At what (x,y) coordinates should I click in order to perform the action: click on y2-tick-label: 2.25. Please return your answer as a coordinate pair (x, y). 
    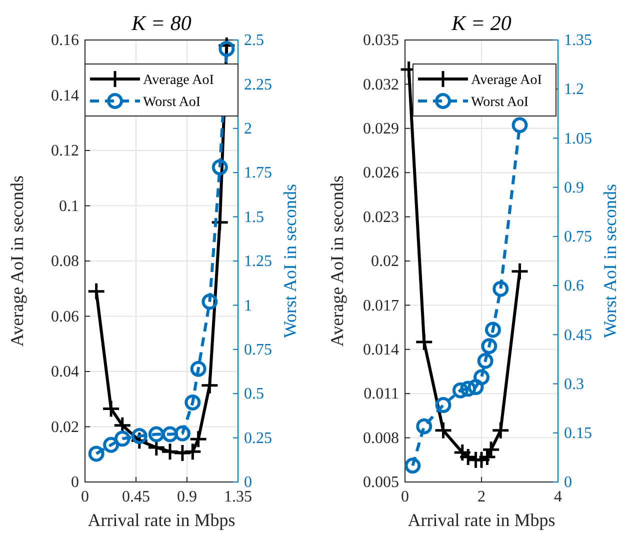
    Looking at the image, I should click on (258, 85).